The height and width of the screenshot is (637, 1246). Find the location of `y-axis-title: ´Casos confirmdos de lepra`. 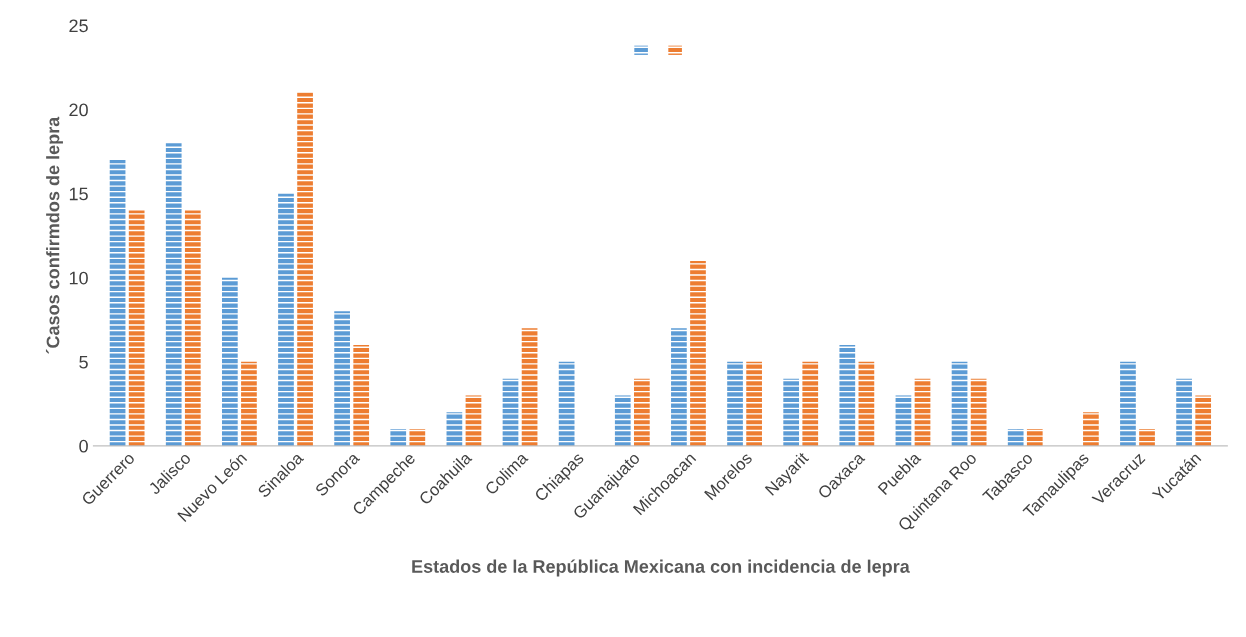

y-axis-title: ´Casos confirmdos de lepra is located at coordinates (54, 235).